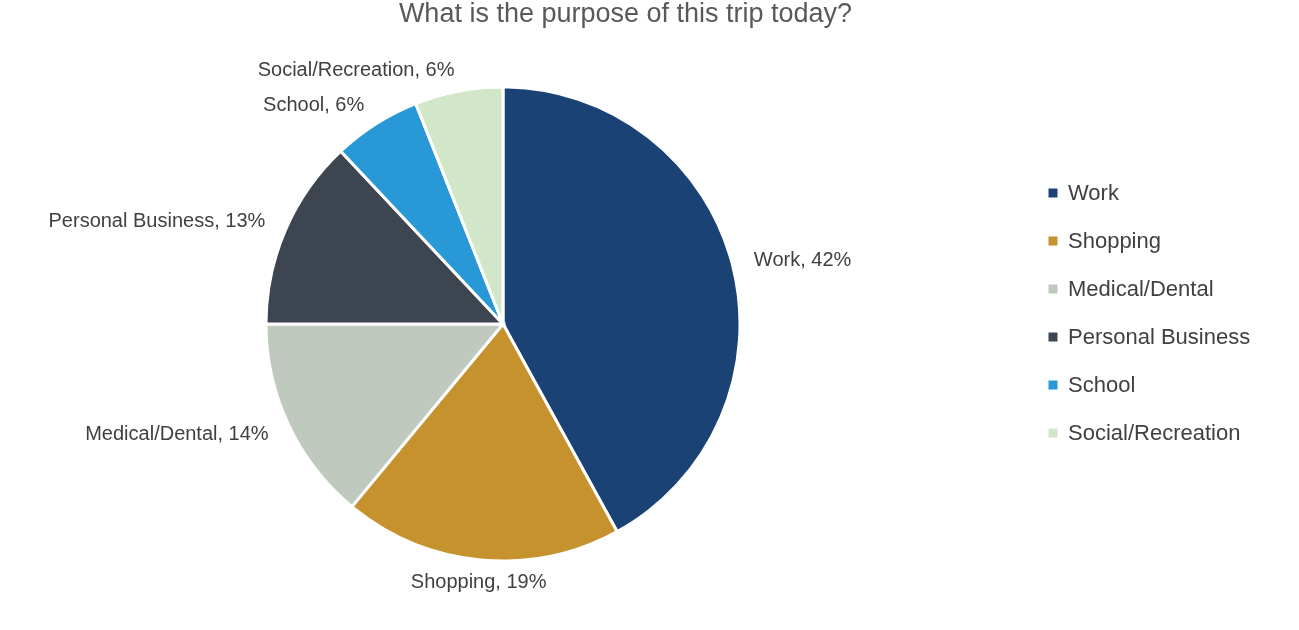  What do you see at coordinates (625, 14) in the screenshot?
I see `chart-title: What is the purpose of this trip today?` at bounding box center [625, 14].